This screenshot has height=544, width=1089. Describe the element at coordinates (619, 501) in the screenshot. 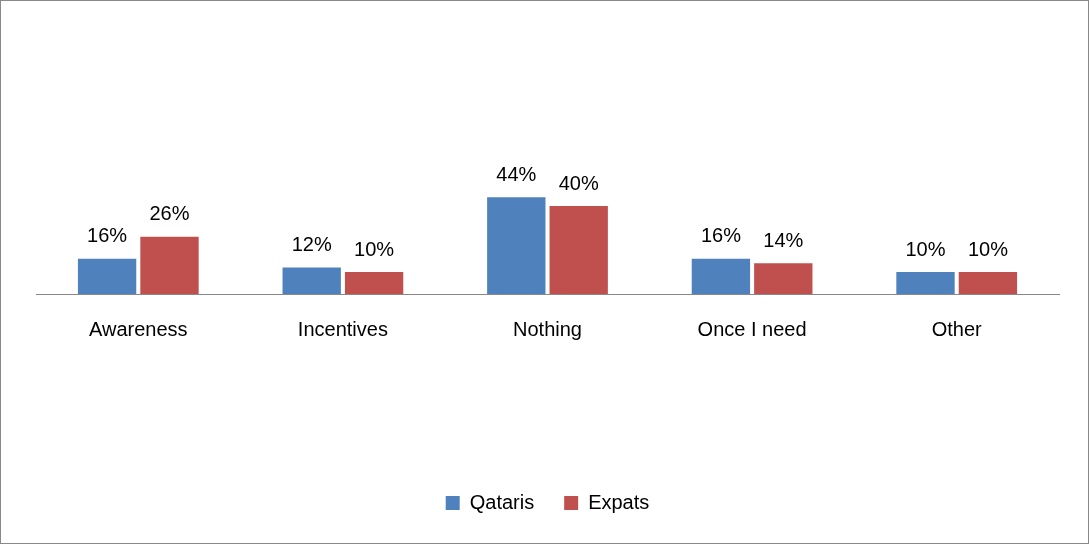

I see `legend-label: Expats` at that location.